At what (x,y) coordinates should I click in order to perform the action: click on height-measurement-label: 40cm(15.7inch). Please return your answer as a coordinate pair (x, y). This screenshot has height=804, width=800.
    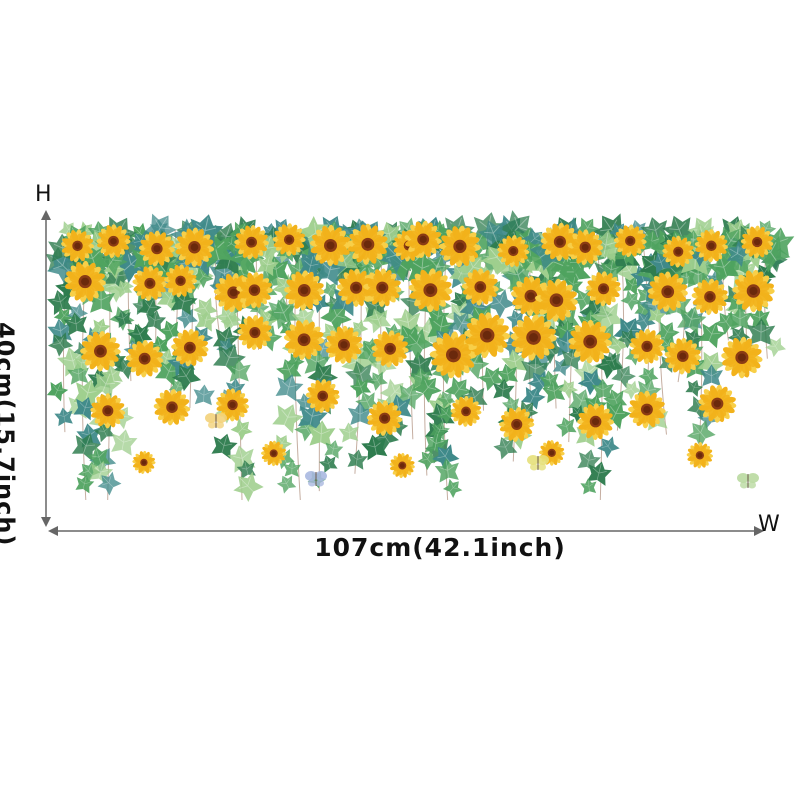
    Looking at the image, I should click on (9, 392).